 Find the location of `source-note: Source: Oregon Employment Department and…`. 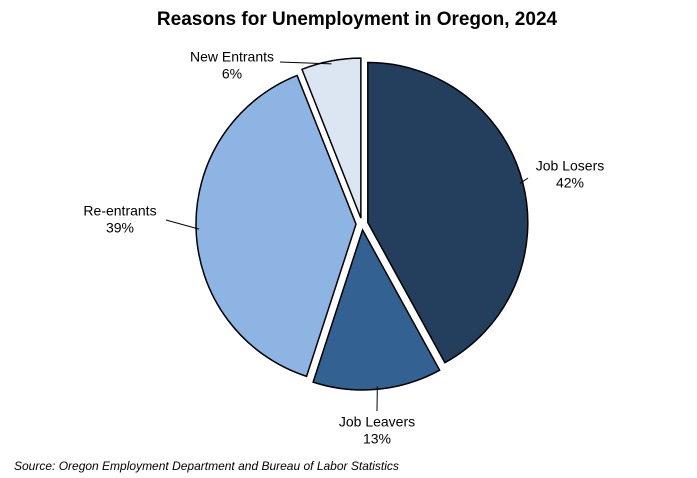

source-note: Source: Oregon Employment Department and… is located at coordinates (206, 466).